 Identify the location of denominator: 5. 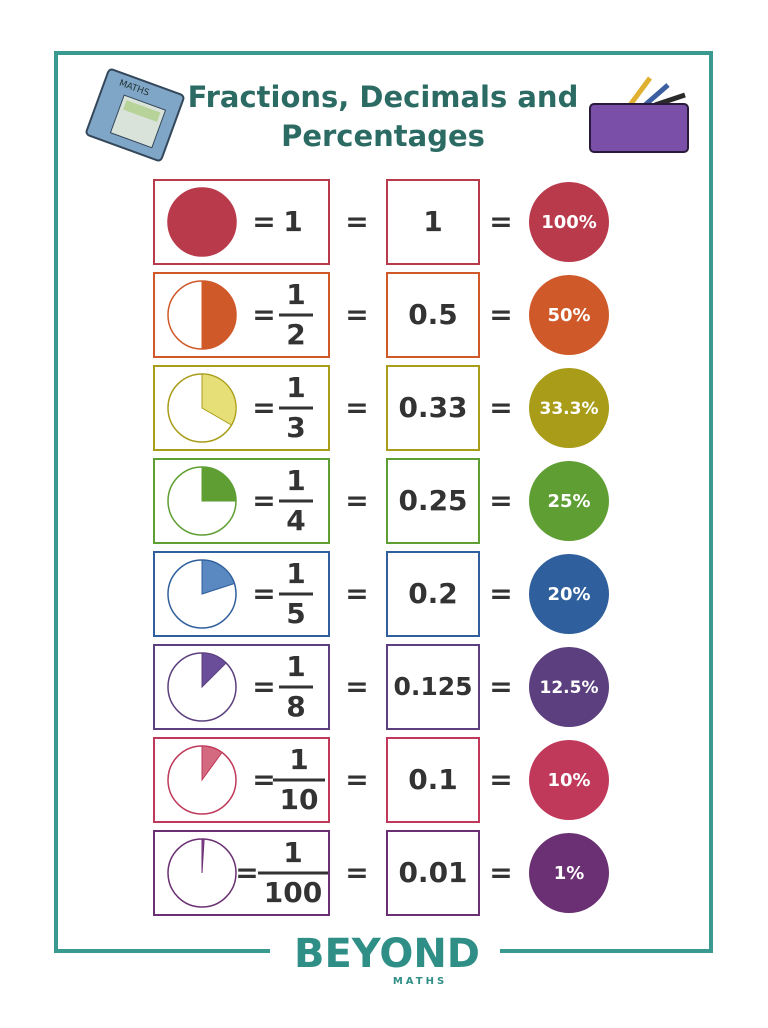
(295, 613).